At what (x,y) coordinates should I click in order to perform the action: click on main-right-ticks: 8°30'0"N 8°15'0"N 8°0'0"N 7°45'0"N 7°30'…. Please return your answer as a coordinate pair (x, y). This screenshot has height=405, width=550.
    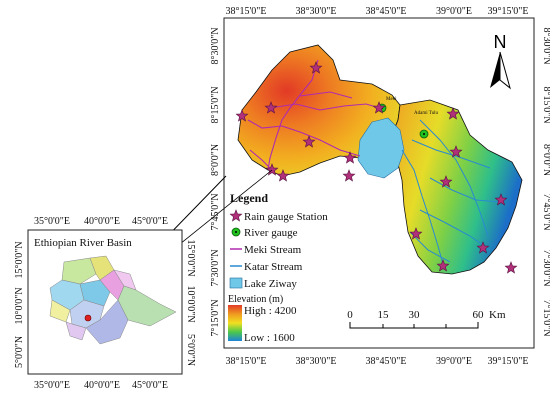
    Looking at the image, I should click on (545, 181).